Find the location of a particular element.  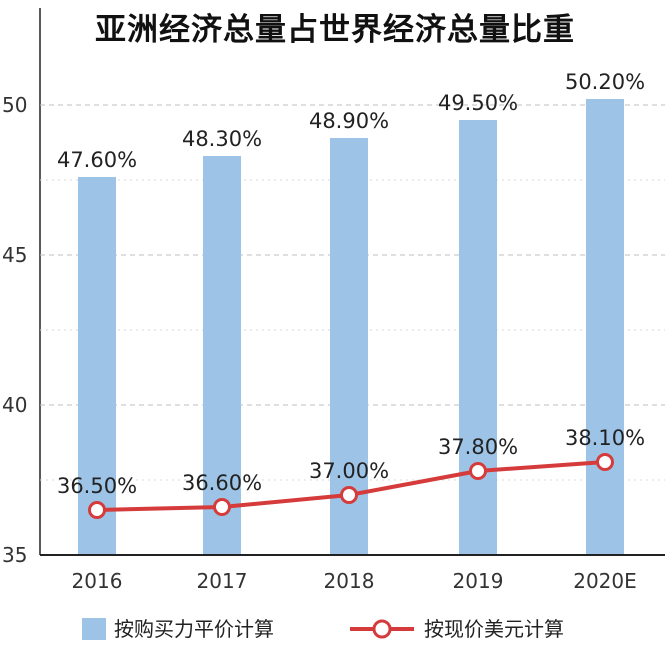

line-value-label: 36.50% is located at coordinates (97, 486).